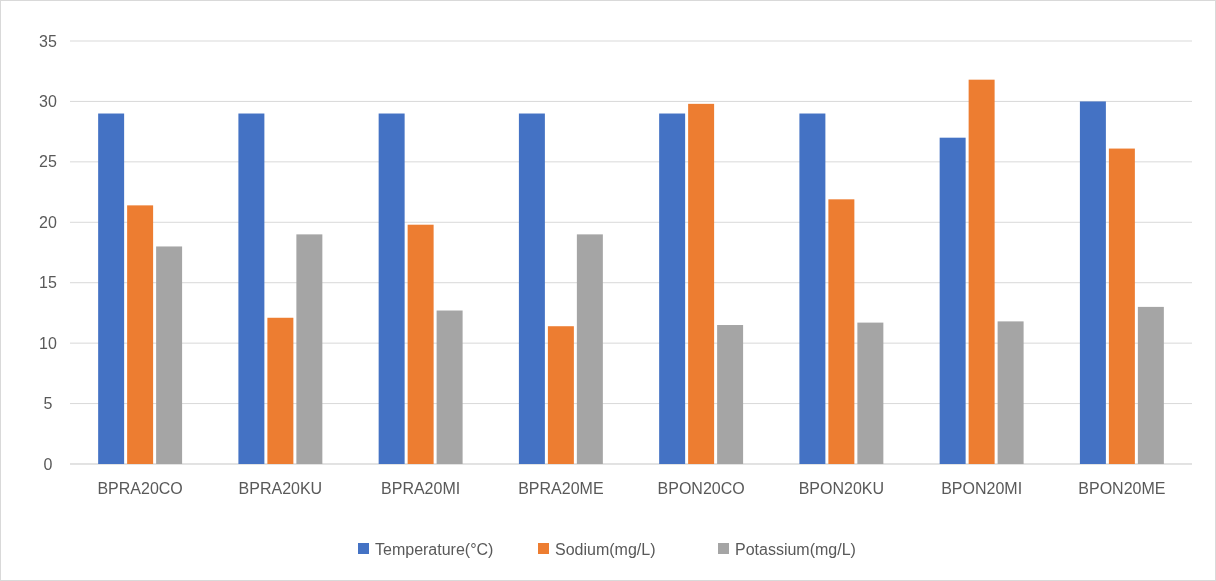  Describe the element at coordinates (561, 488) in the screenshot. I see `x-tick-label: BPRA20ME` at that location.